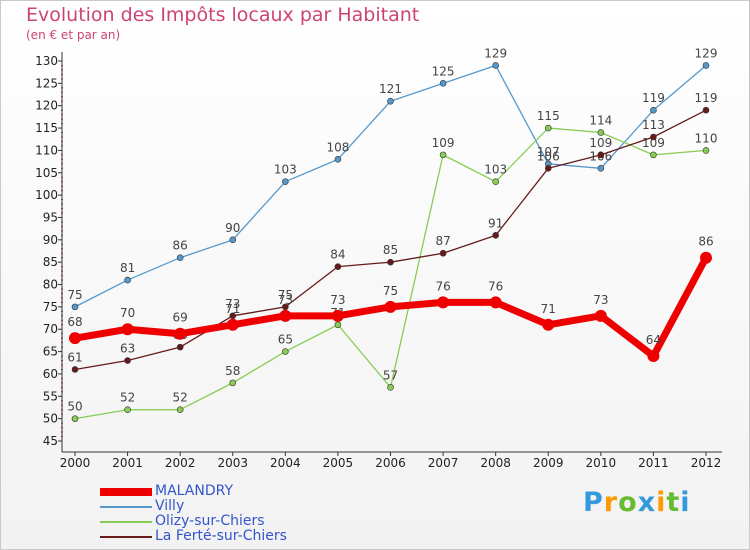 The width and height of the screenshot is (750, 550). I want to click on y-tick-label: 125, so click(46, 83).